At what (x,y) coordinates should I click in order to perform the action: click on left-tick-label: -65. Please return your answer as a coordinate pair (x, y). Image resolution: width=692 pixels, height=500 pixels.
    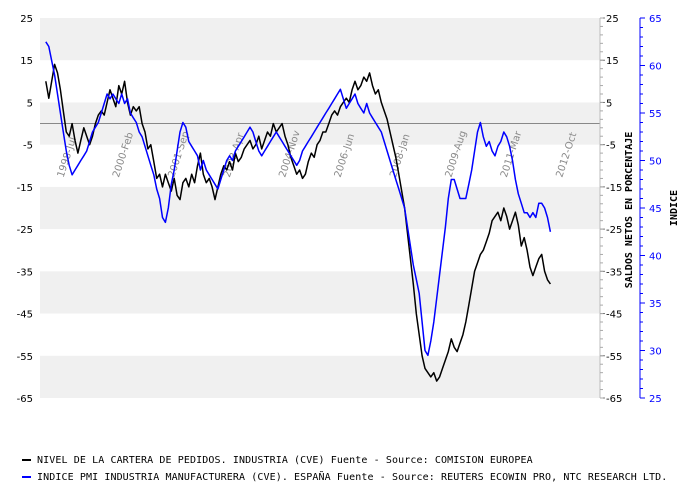
    Looking at the image, I should click on (25, 399).